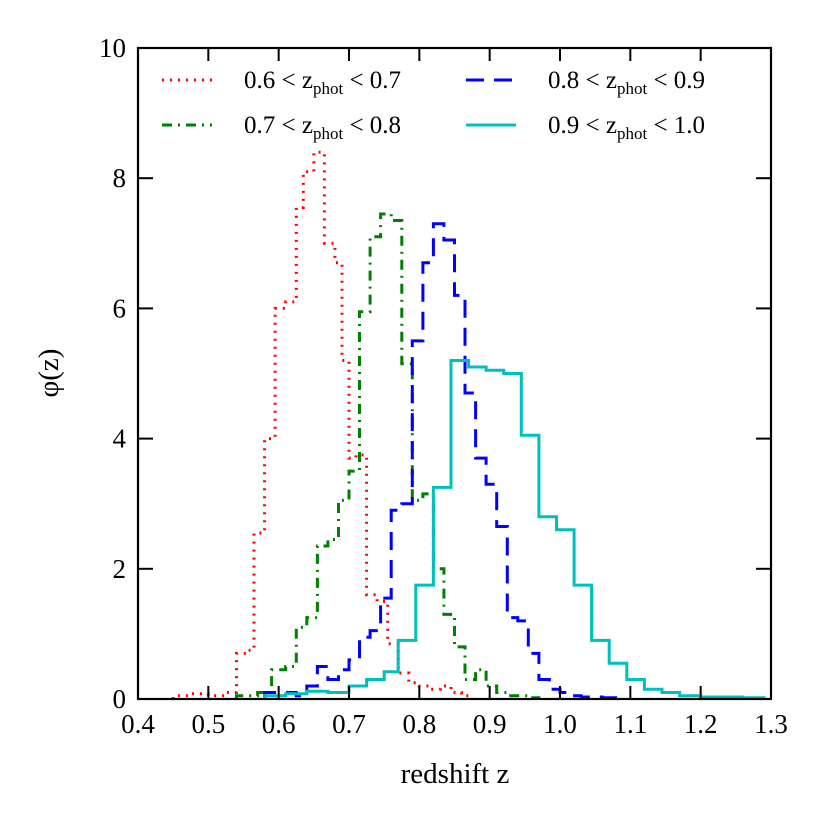 The height and width of the screenshot is (835, 830). Describe the element at coordinates (208, 724) in the screenshot. I see `x-tick-label: 0.5` at that location.